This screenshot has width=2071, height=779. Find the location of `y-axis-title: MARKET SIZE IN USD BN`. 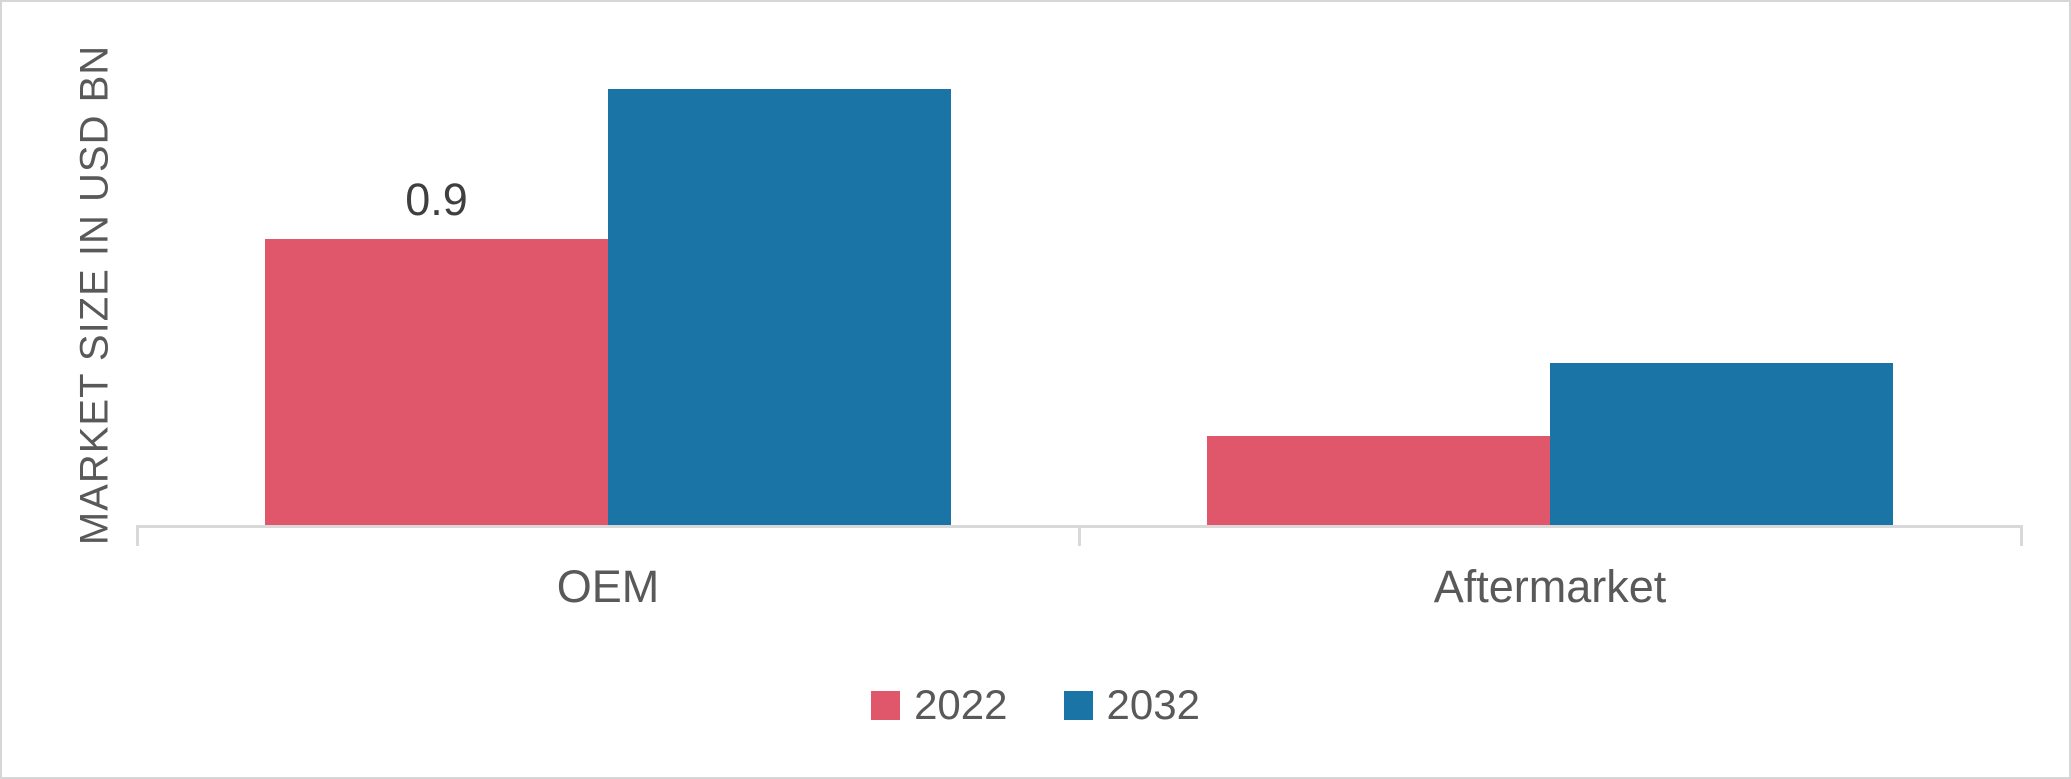

y-axis-title: MARKET SIZE IN USD BN is located at coordinates (94, 295).